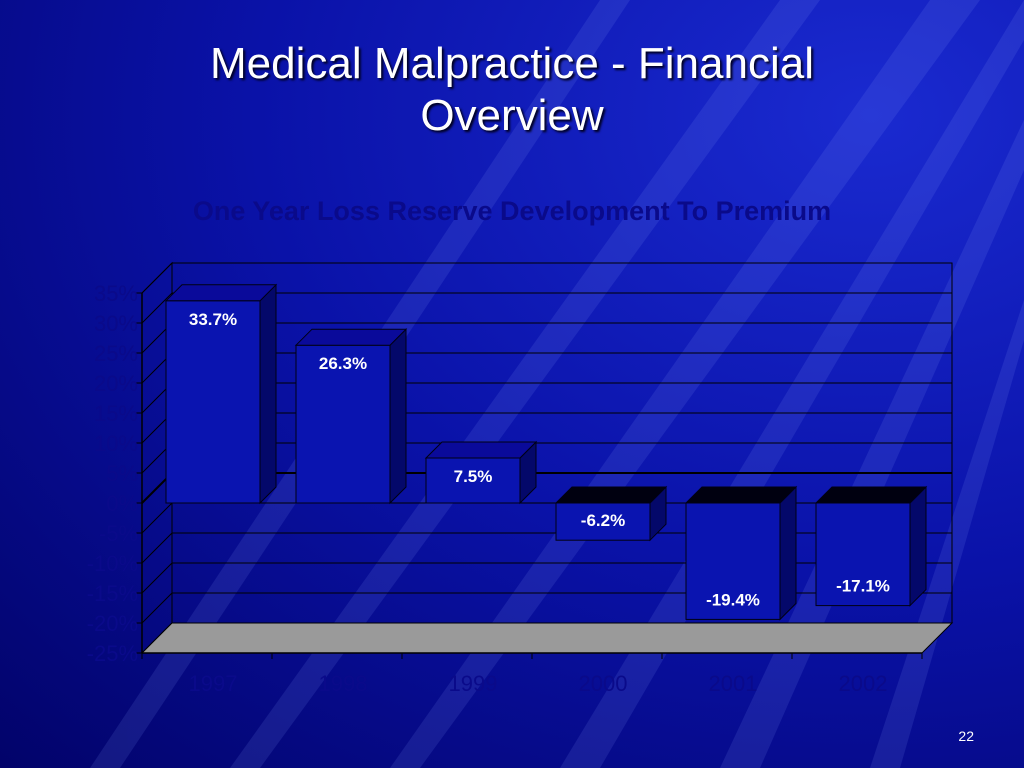 Image resolution: width=1024 pixels, height=768 pixels. I want to click on x-tick-label: 1999, so click(473, 683).